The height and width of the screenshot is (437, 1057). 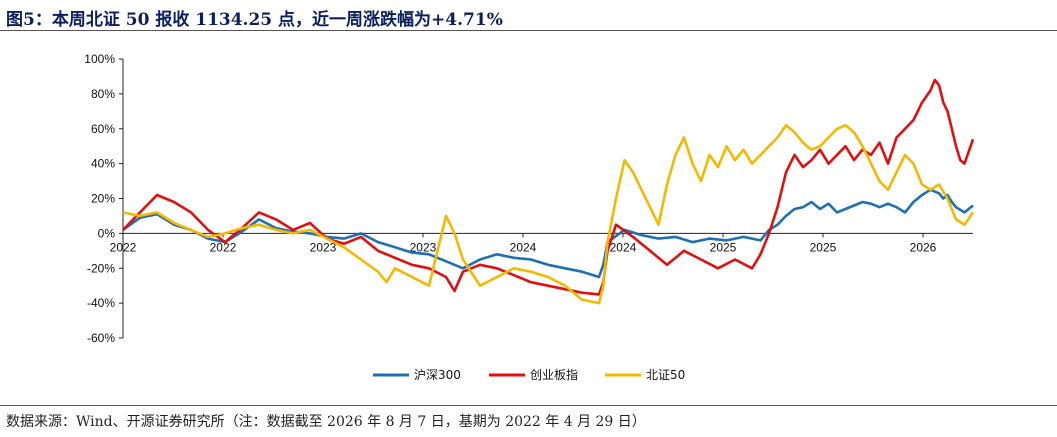 What do you see at coordinates (103, 164) in the screenshot?
I see `y-tick-label: 40%` at bounding box center [103, 164].